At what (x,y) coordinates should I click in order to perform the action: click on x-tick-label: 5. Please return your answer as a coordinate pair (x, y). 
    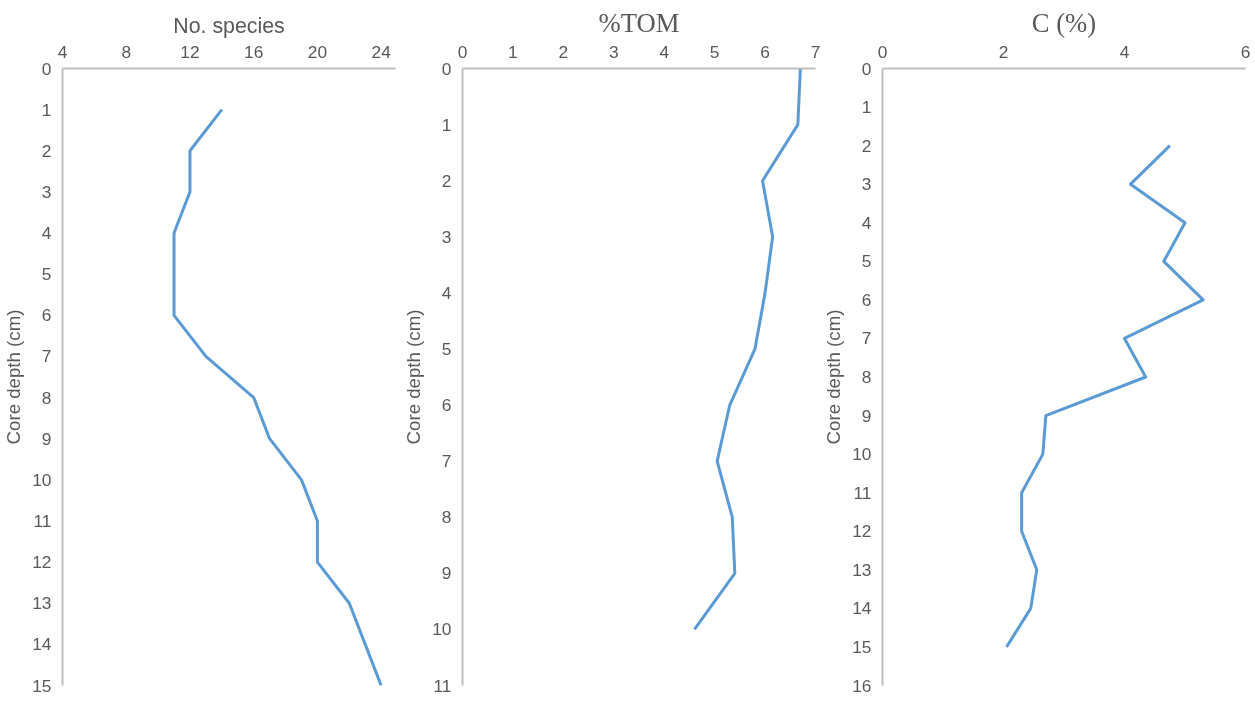
    Looking at the image, I should click on (714, 51).